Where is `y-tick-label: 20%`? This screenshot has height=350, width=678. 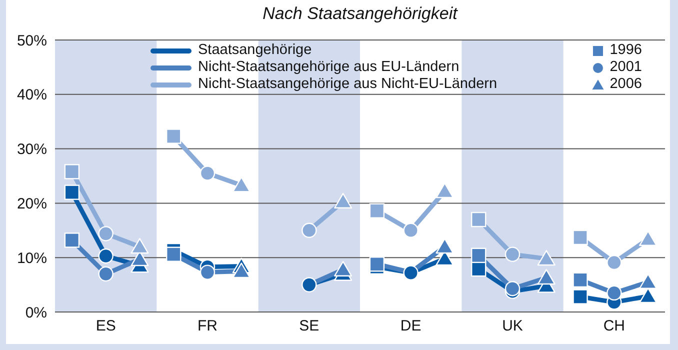 y-tick-label: 20% is located at coordinates (31, 204).